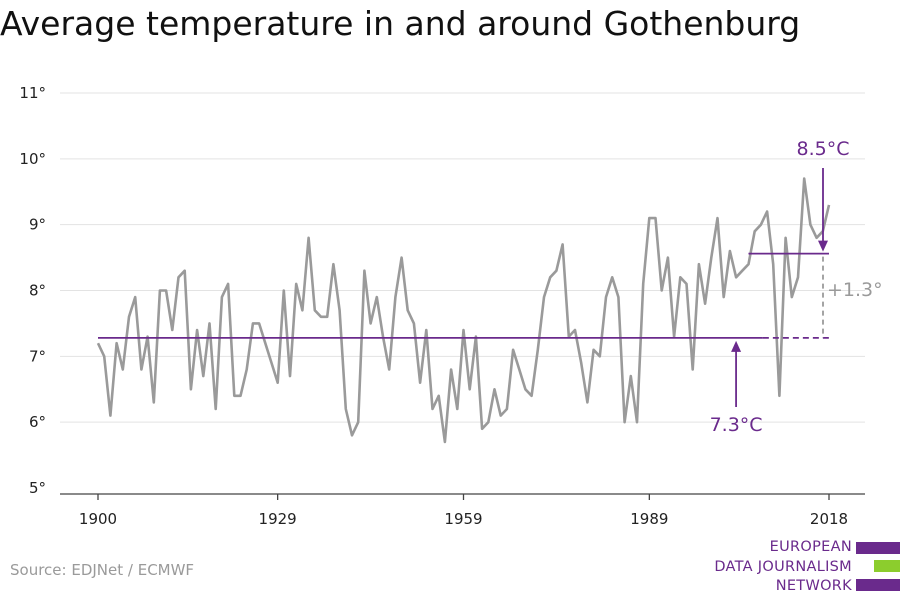 The width and height of the screenshot is (900, 600). I want to click on logo-line-2: DATA JOURNALISM, so click(783, 566).